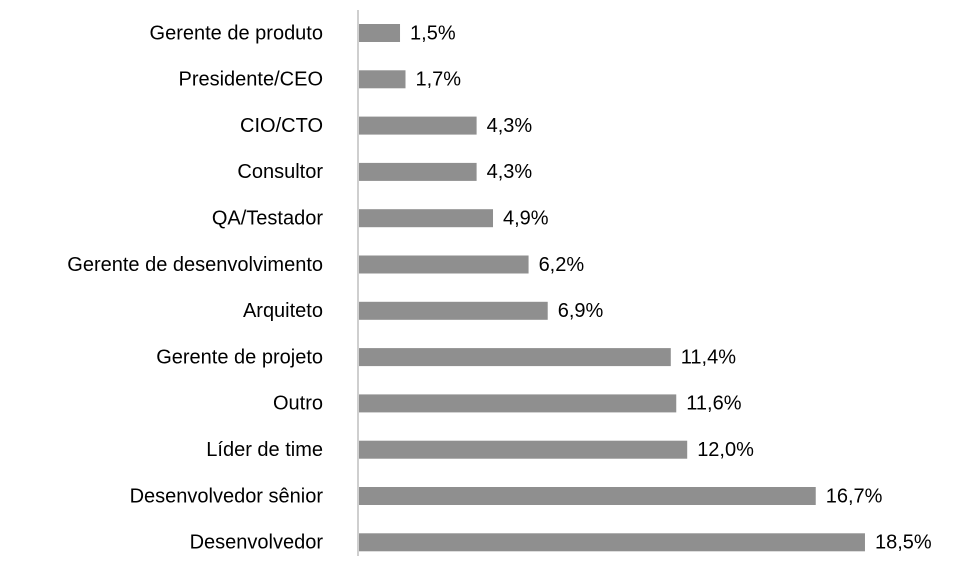  I want to click on value-label: 11,4%, so click(708, 357).